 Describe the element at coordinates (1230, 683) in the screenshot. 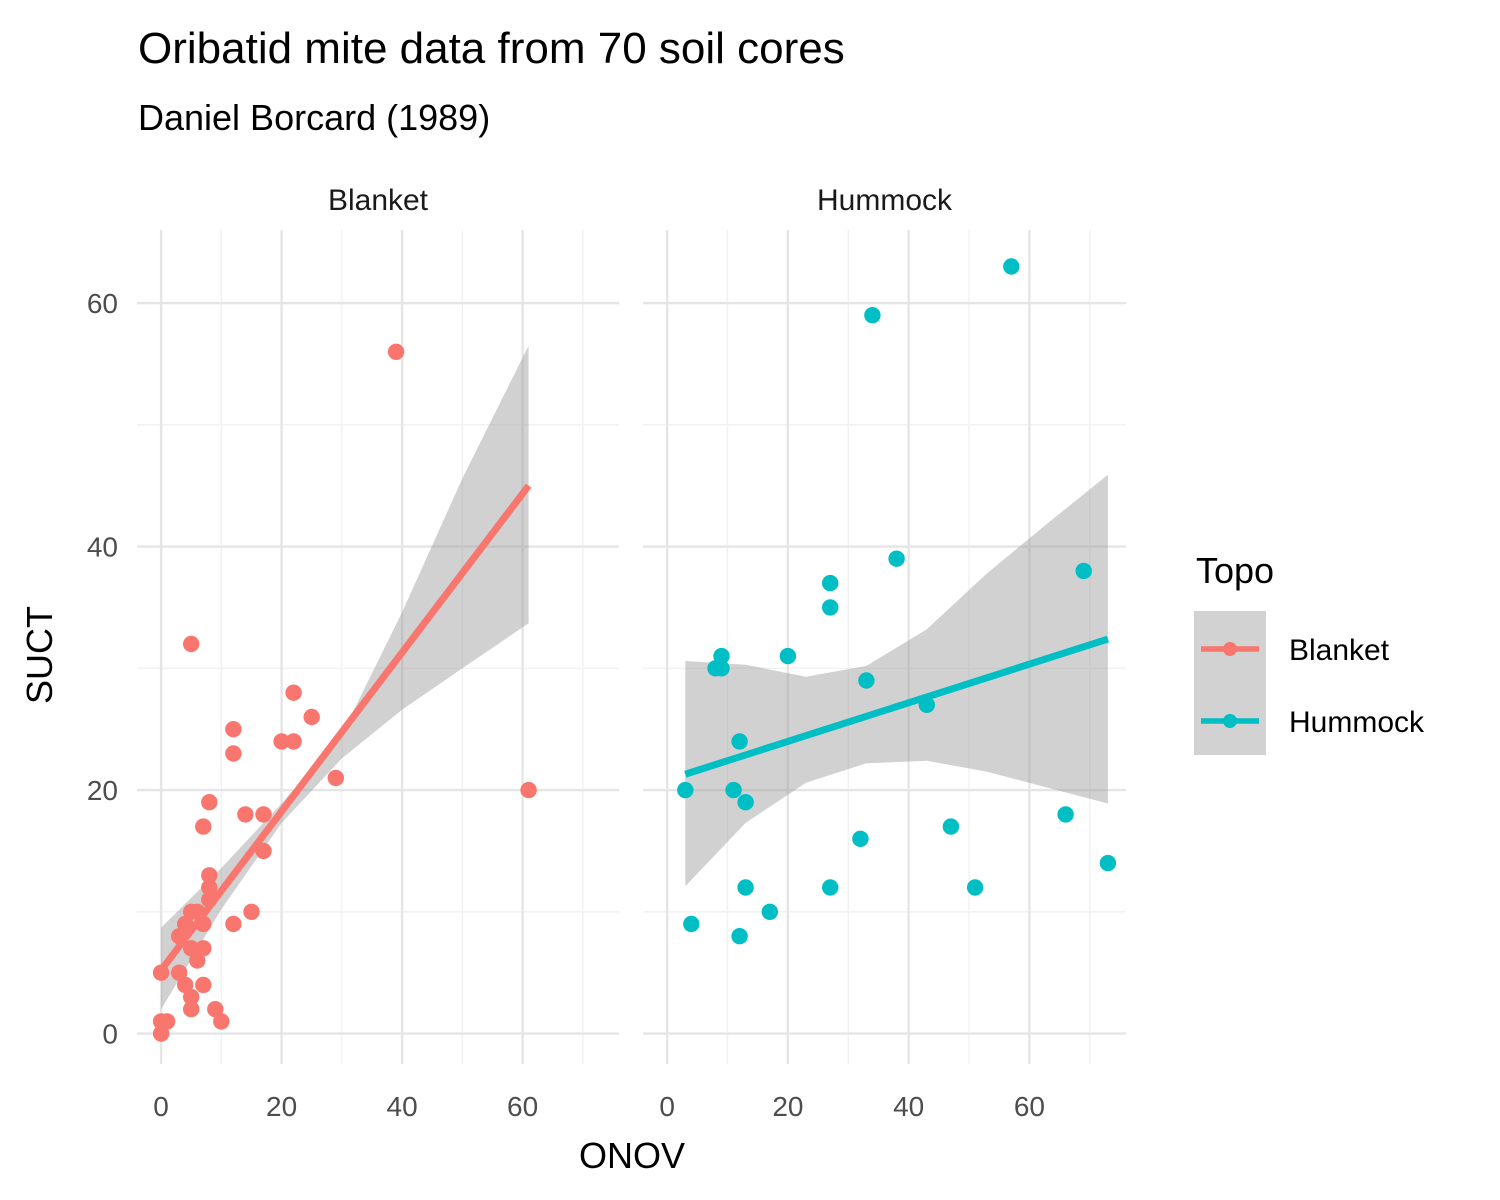

I see `legend-key-background` at that location.